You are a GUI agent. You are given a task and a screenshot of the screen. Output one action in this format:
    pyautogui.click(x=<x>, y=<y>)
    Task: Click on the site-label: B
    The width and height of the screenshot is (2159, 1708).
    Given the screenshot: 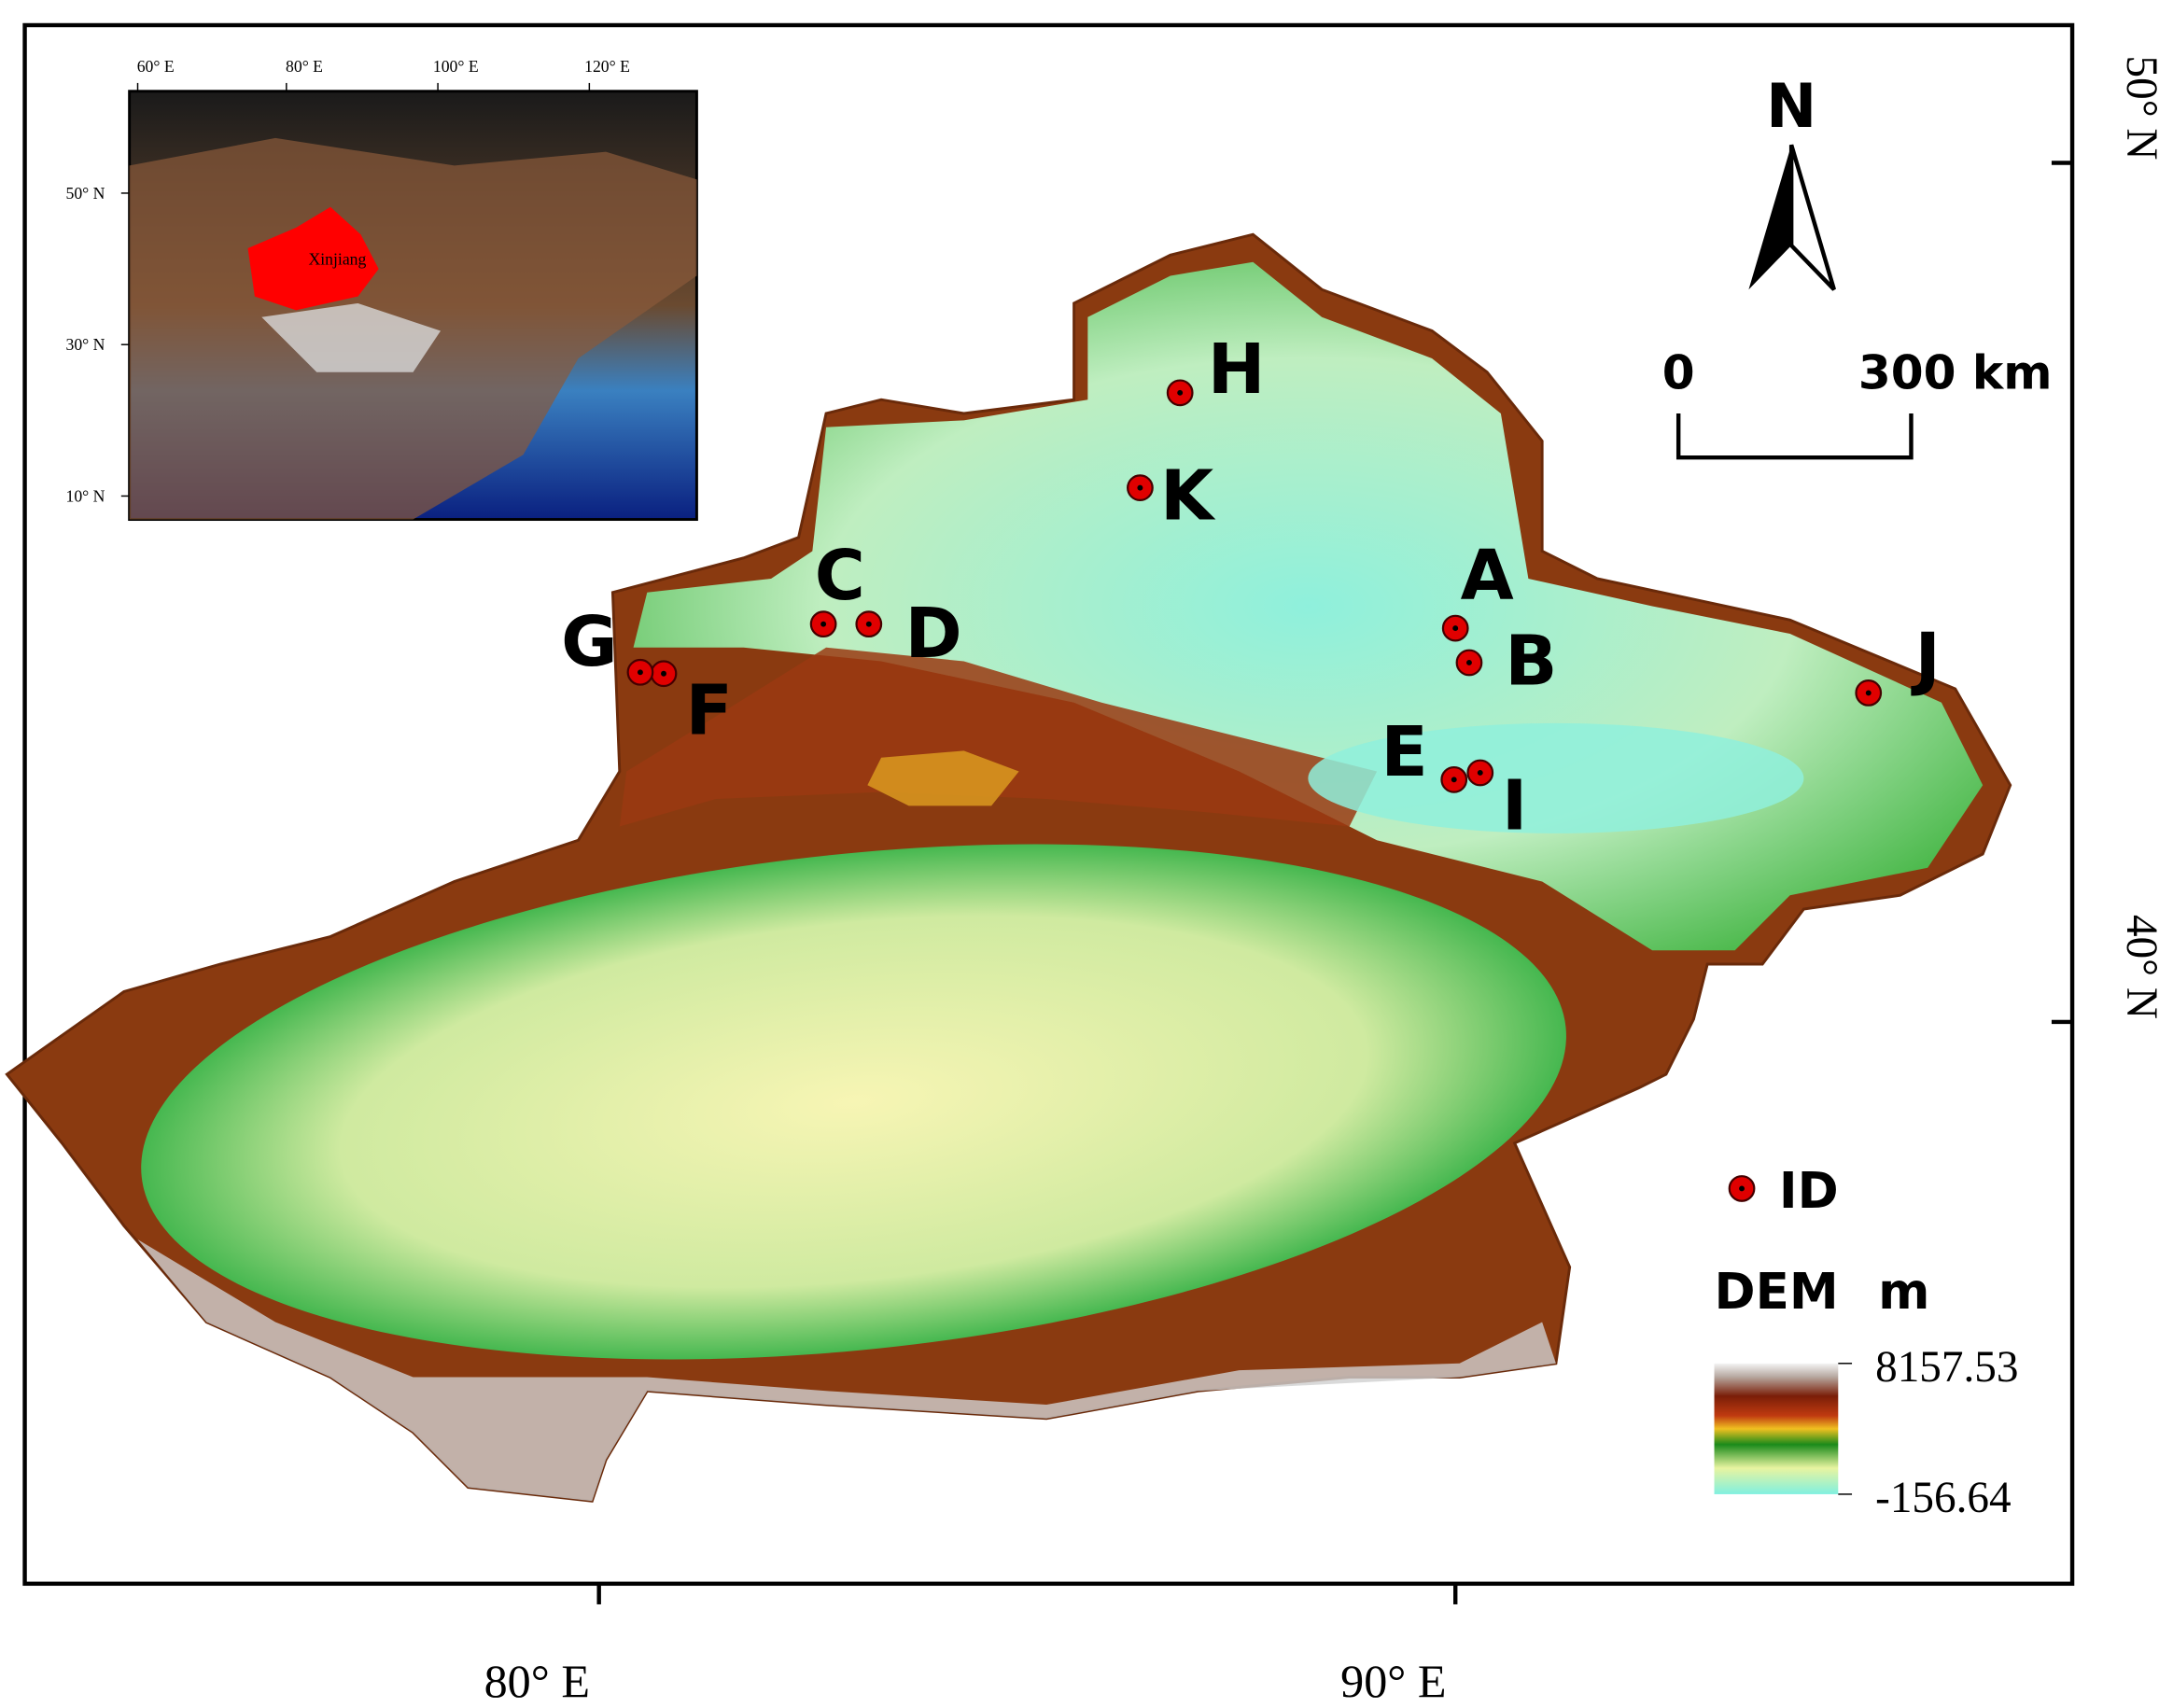 What is the action you would take?
    pyautogui.click(x=1531, y=662)
    